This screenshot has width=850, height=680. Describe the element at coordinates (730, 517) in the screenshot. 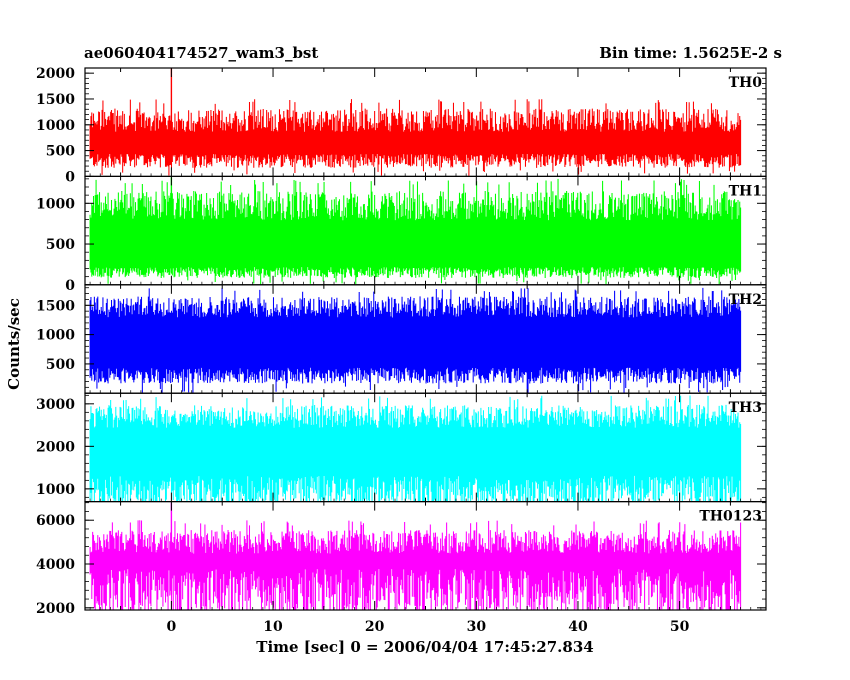

I see `panel-label-th0123: TH0123` at that location.